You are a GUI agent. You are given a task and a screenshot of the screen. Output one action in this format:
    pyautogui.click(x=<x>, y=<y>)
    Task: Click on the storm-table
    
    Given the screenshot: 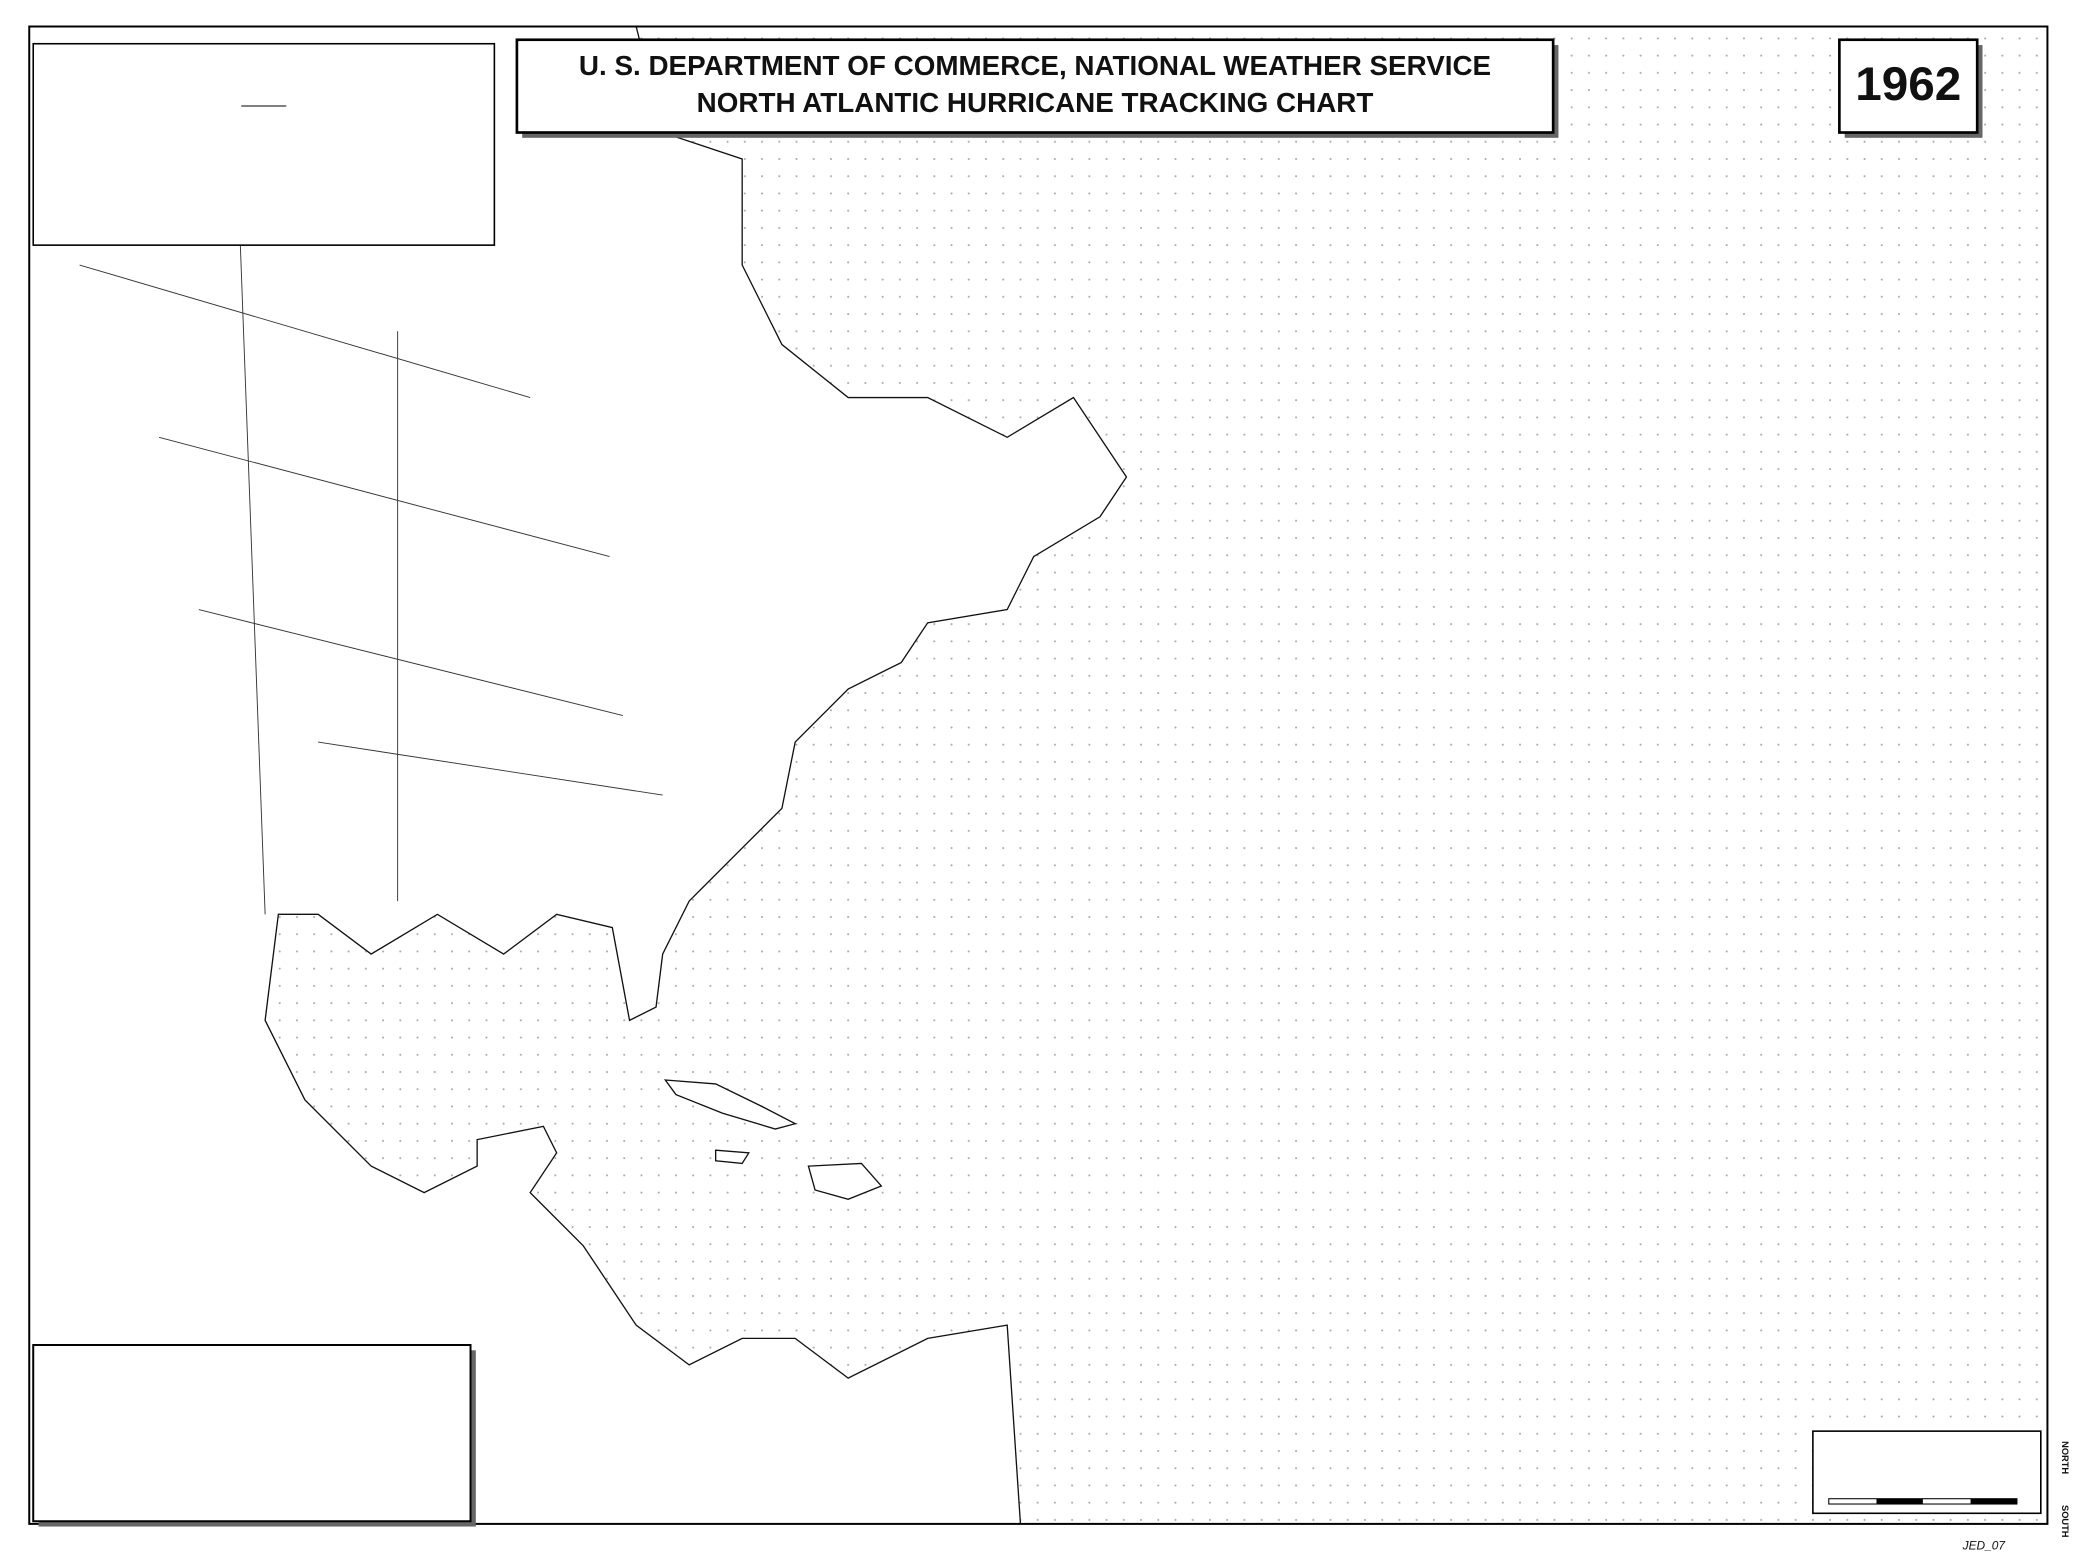 What is the action you would take?
    pyautogui.click(x=264, y=144)
    